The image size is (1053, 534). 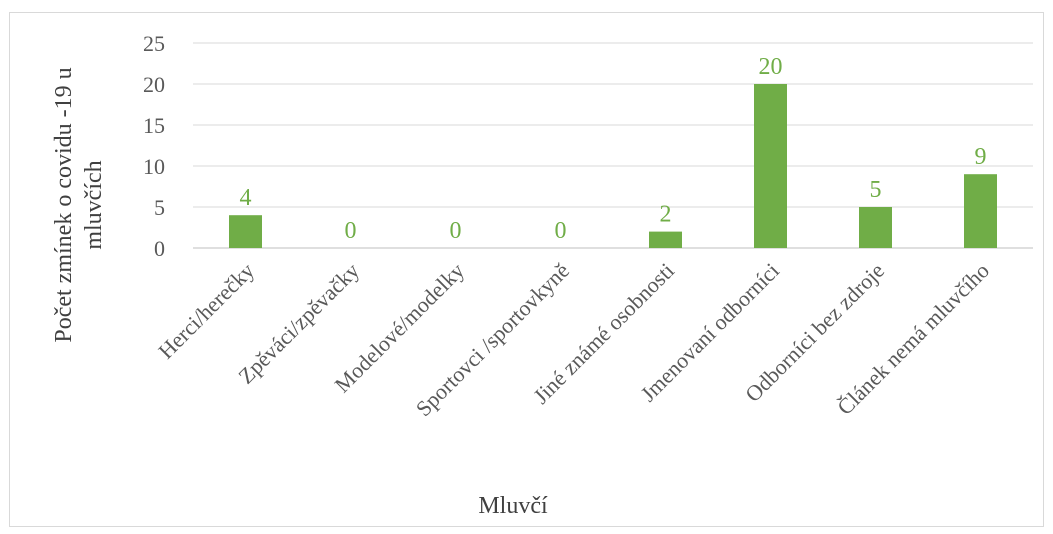 What do you see at coordinates (154, 166) in the screenshot?
I see `y-tick-label: 10` at bounding box center [154, 166].